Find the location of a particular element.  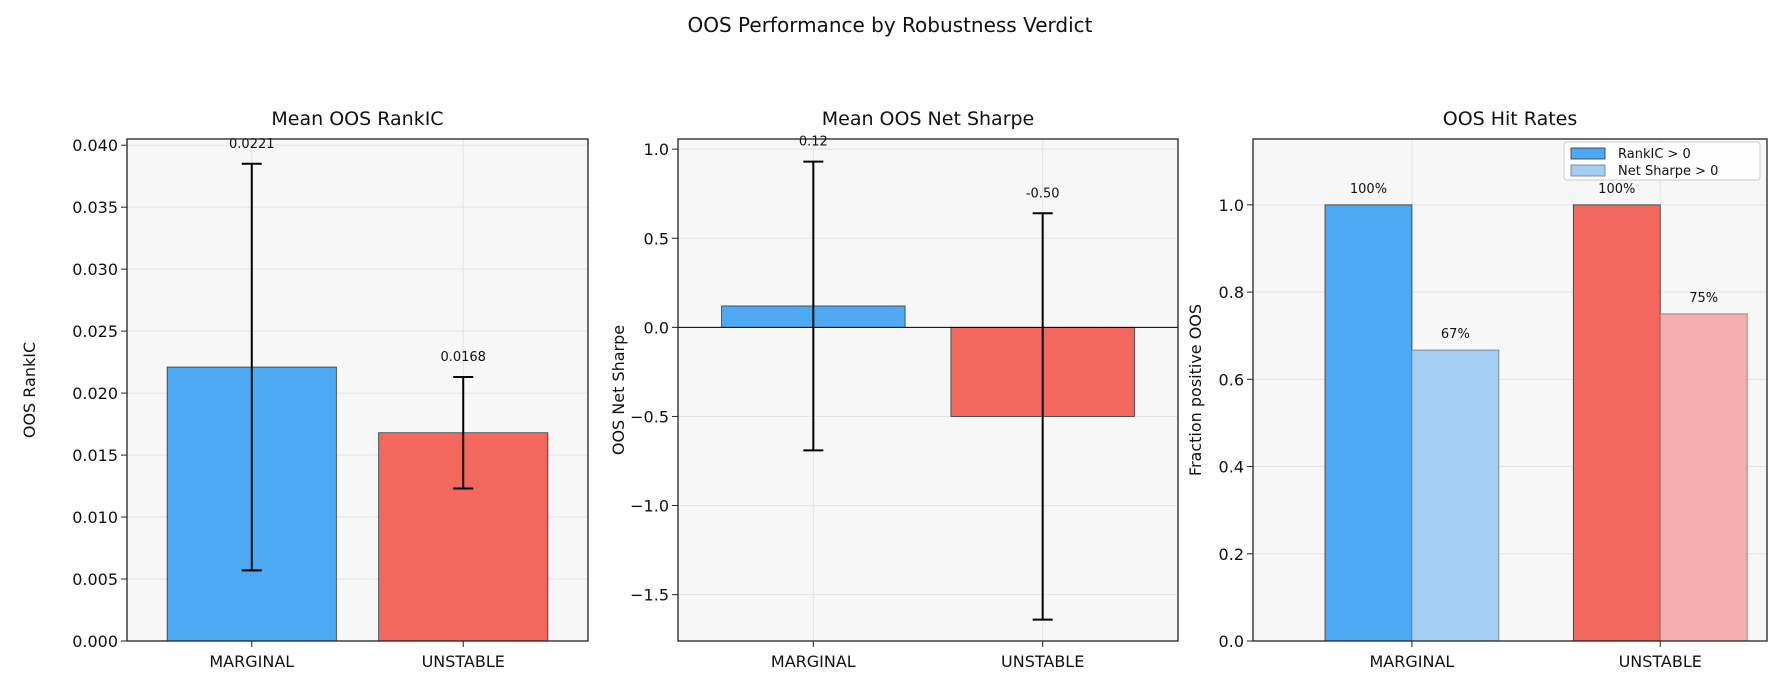

y-tick-label: 0.6 is located at coordinates (1231, 379).